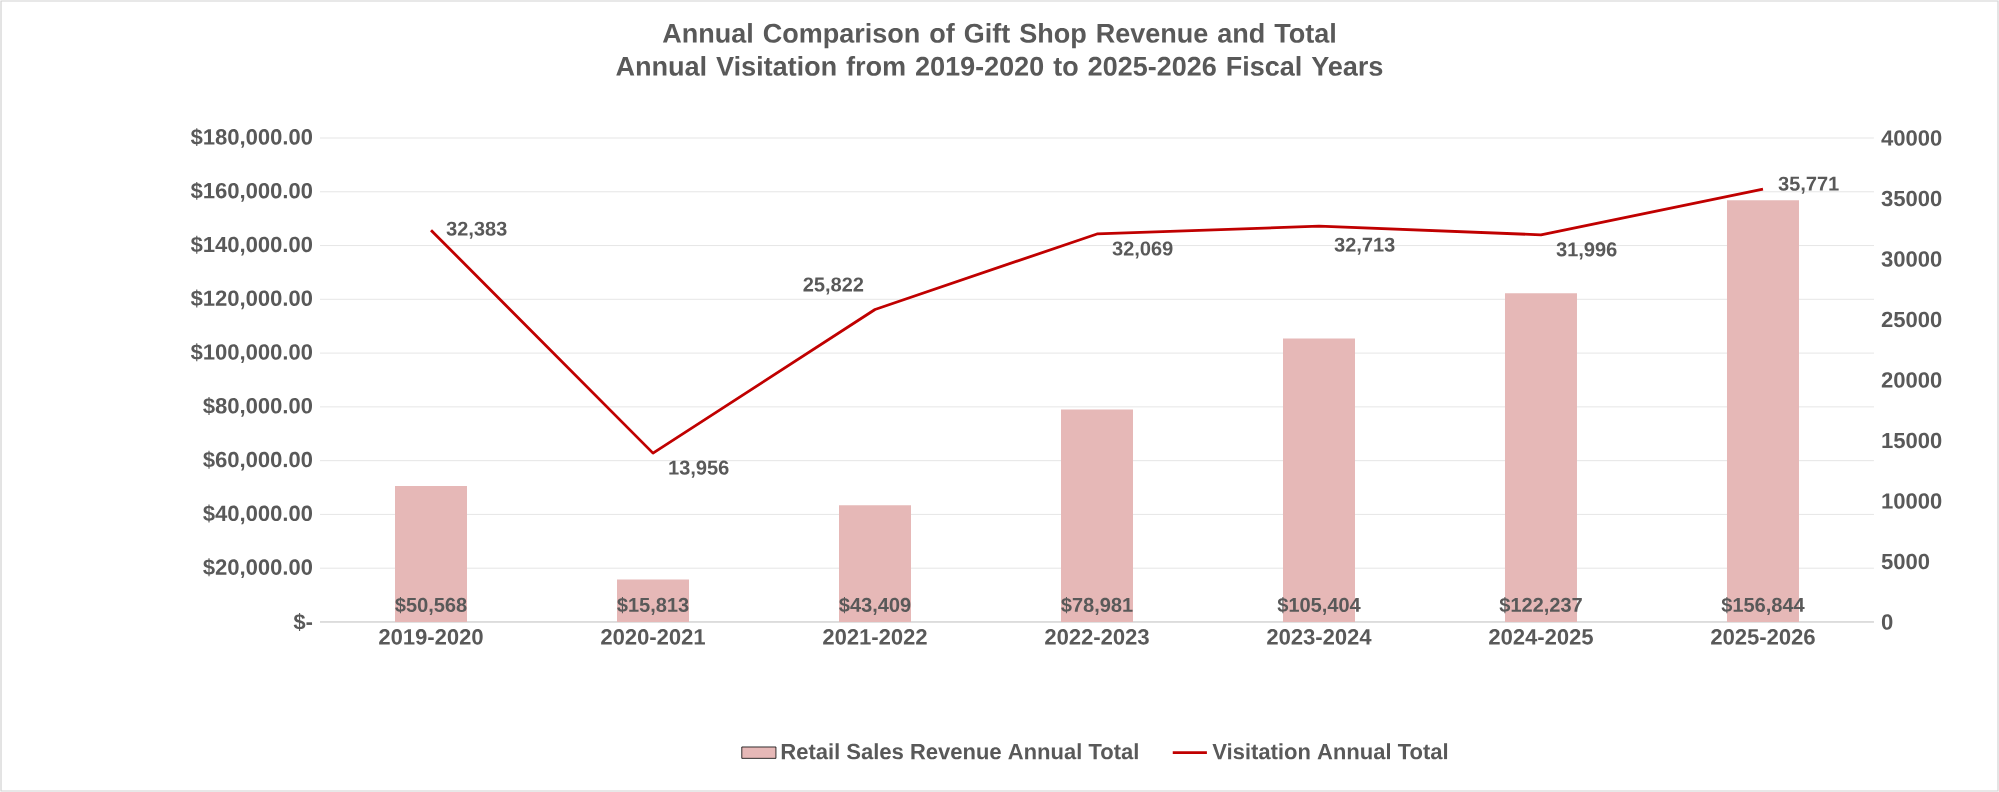  What do you see at coordinates (1905, 561) in the screenshot?
I see `y2-tick-label: 5000` at bounding box center [1905, 561].